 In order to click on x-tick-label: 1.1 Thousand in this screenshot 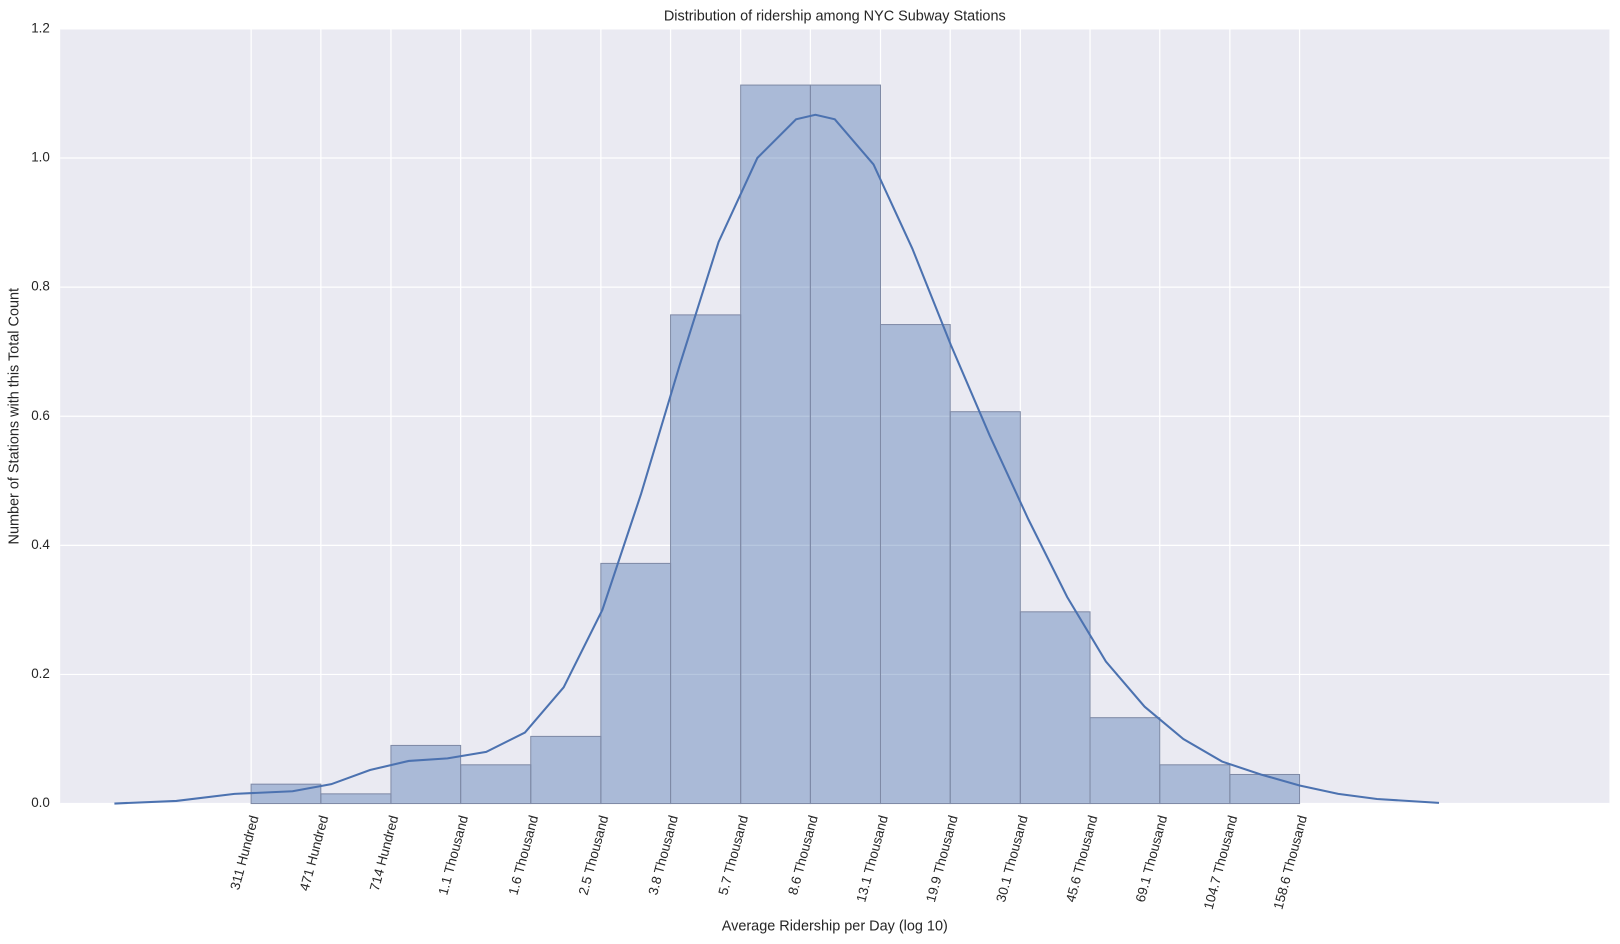, I will do `click(453, 855)`.